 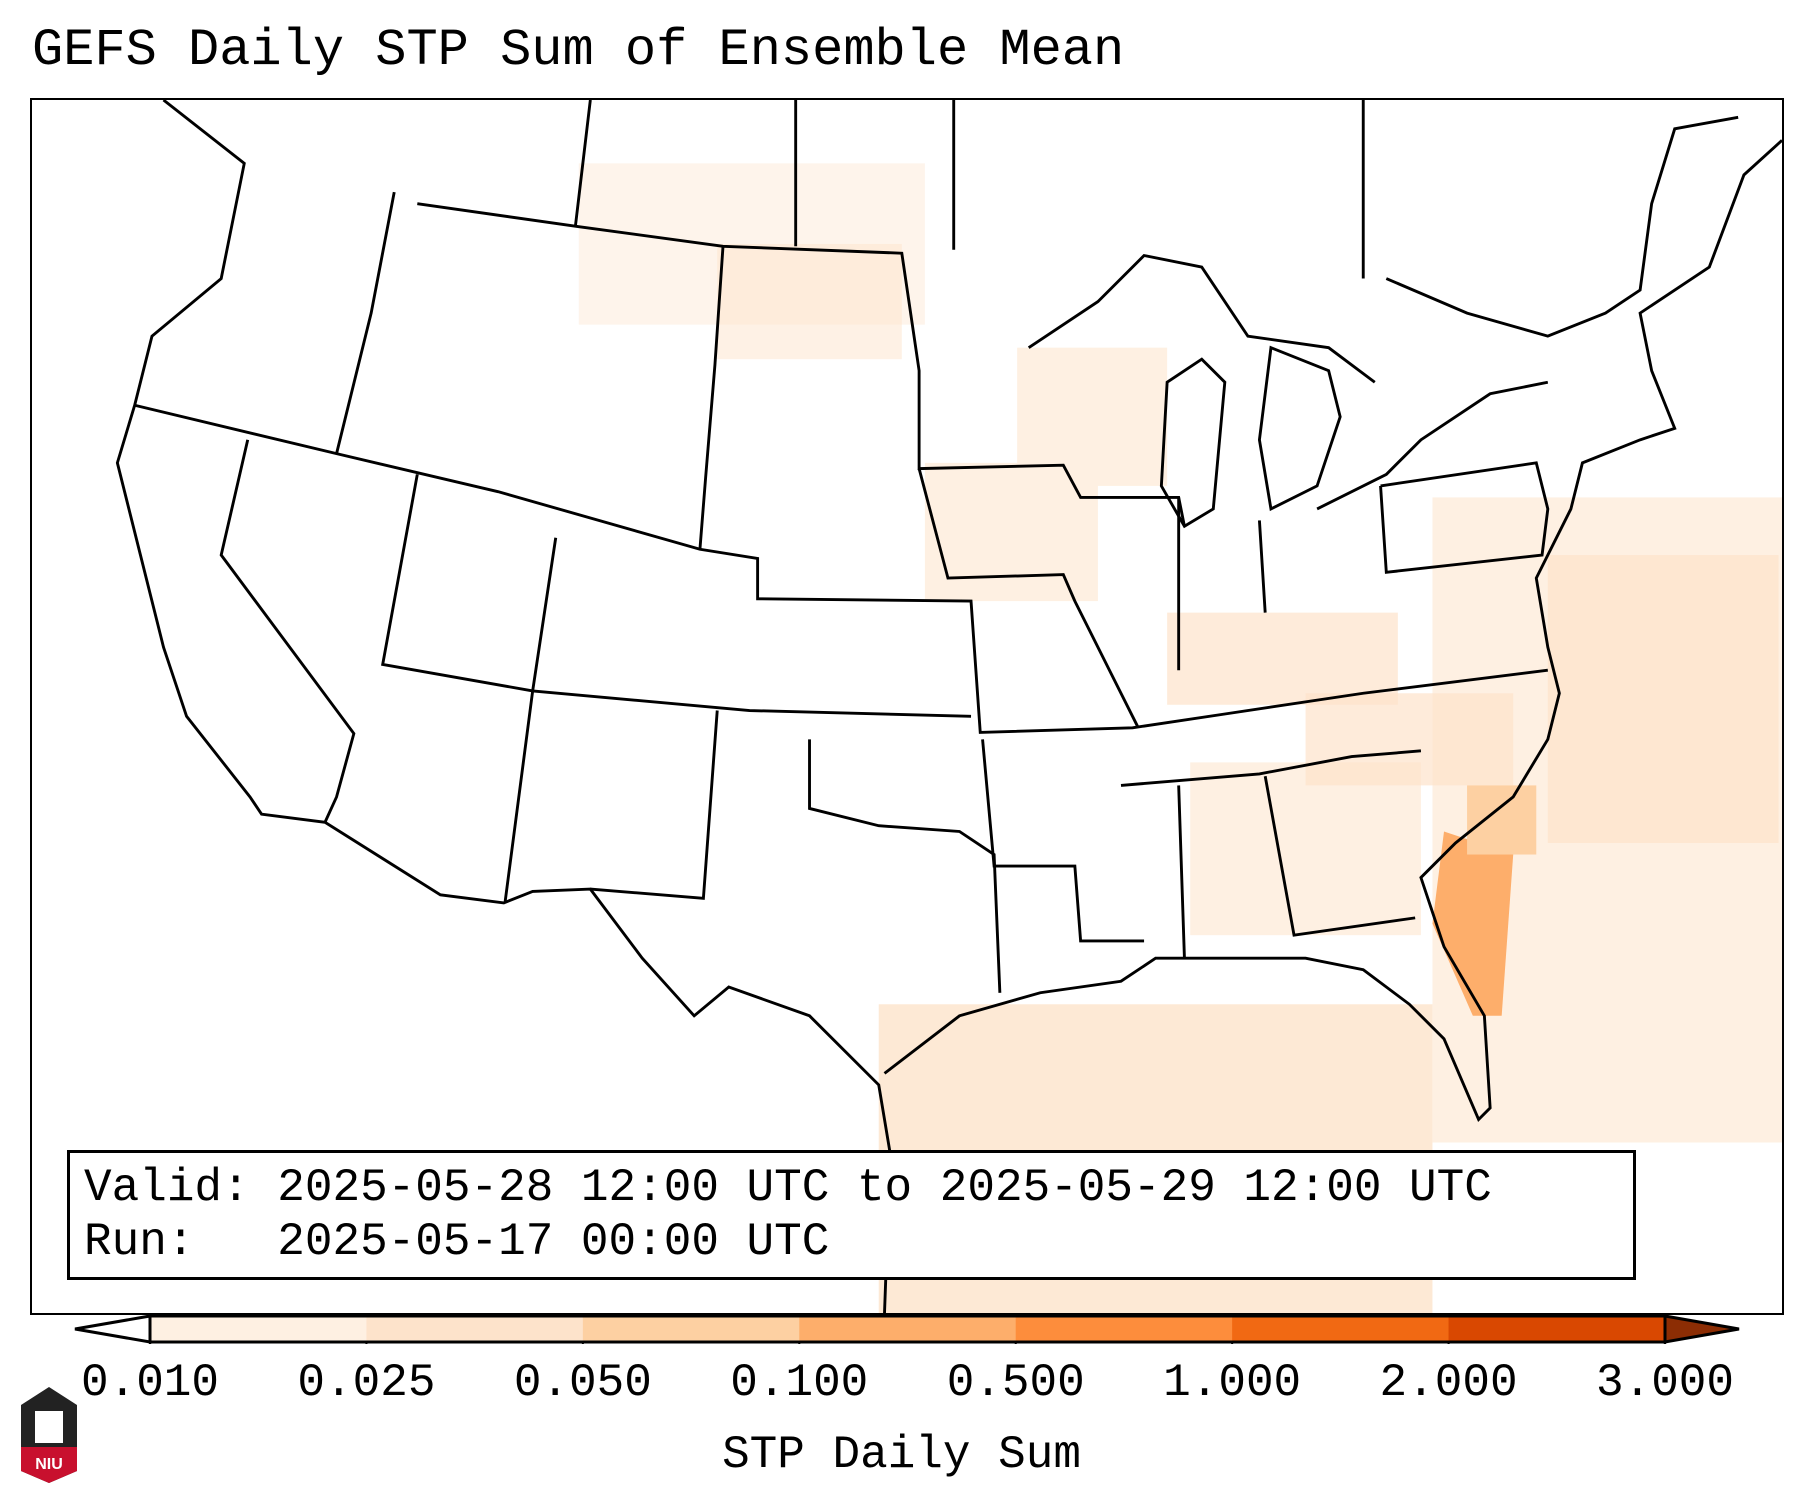 I want to click on colorbar-tick-label: 3.000, so click(x=1665, y=1383).